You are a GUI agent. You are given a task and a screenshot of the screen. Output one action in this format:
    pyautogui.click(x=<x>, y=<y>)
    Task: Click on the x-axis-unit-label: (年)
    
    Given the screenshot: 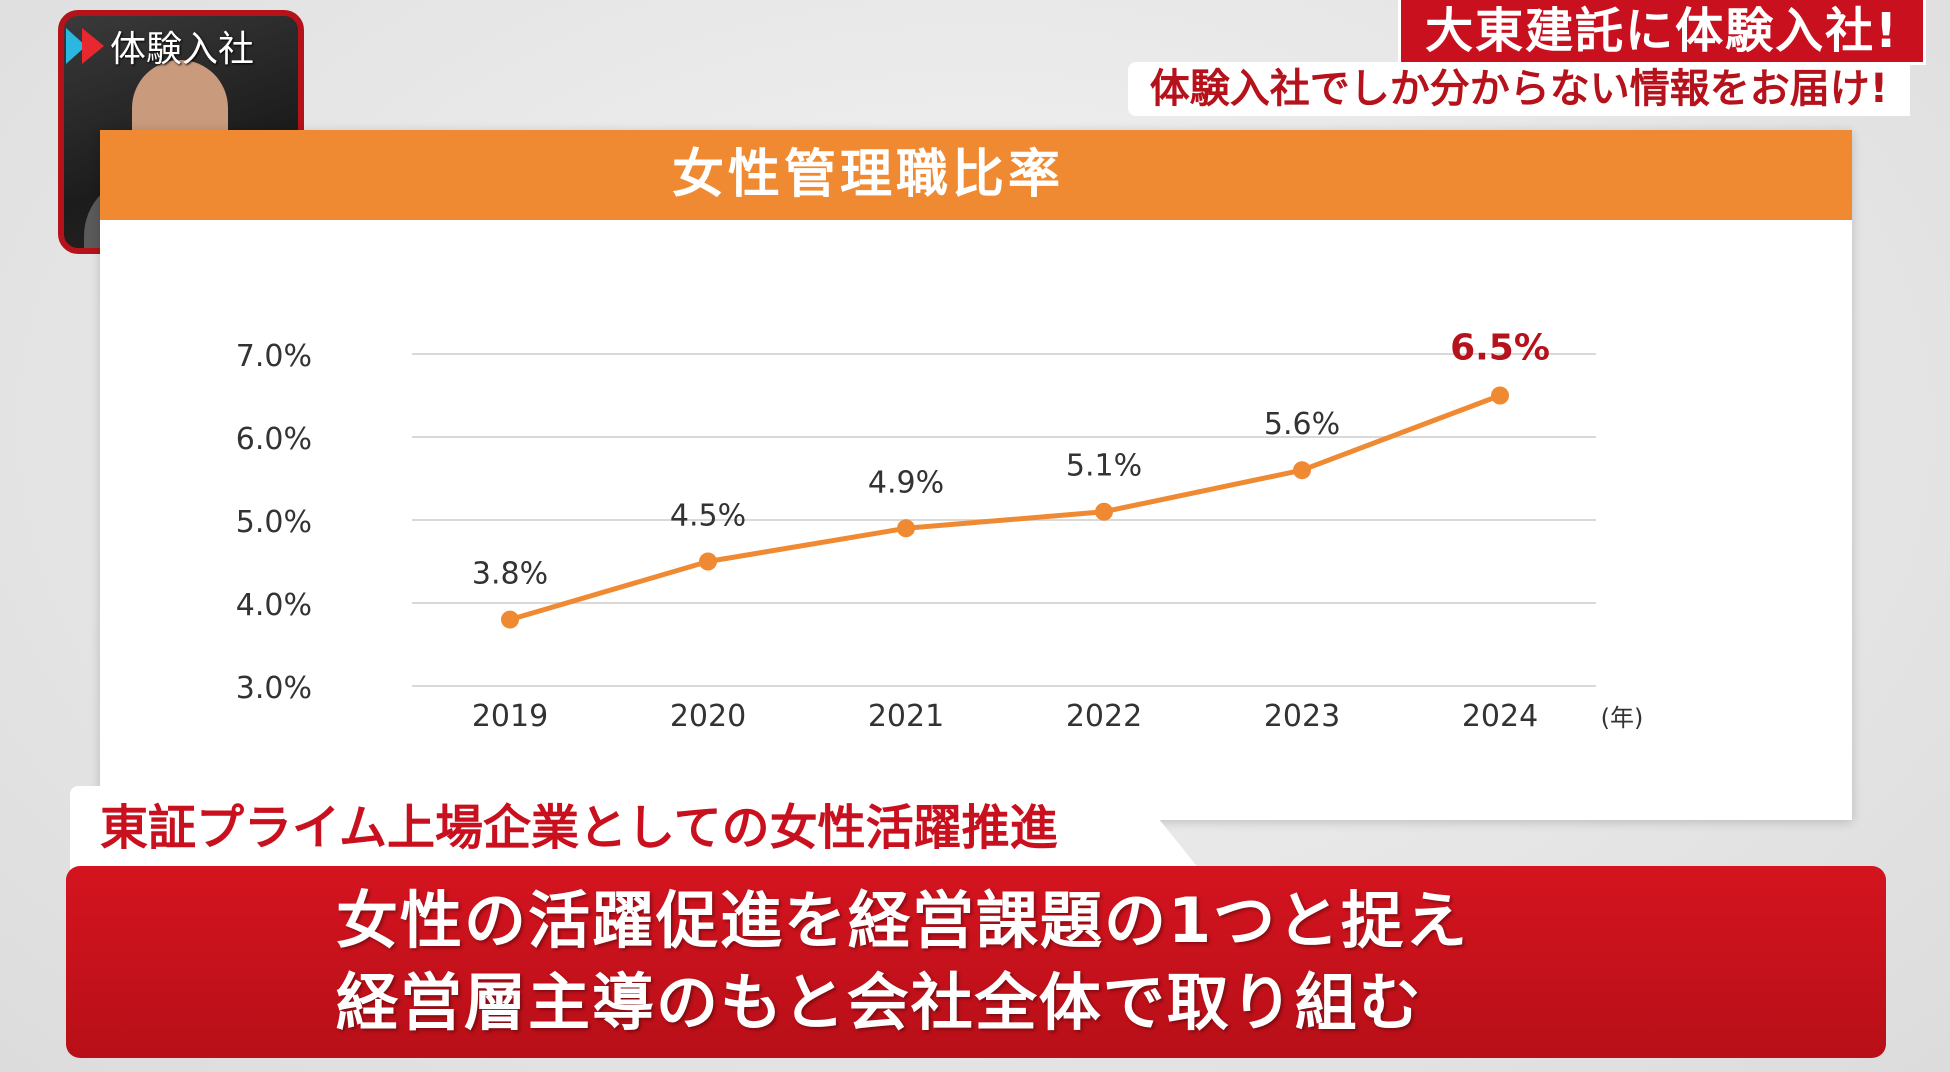 What is the action you would take?
    pyautogui.click(x=1622, y=718)
    